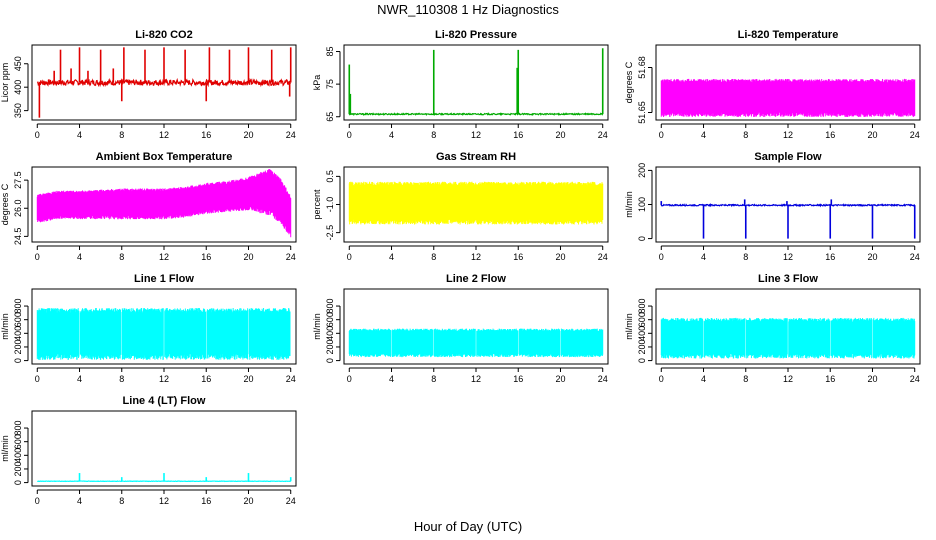  What do you see at coordinates (18, 237) in the screenshot?
I see `y-tick-label: 24.5` at bounding box center [18, 237].